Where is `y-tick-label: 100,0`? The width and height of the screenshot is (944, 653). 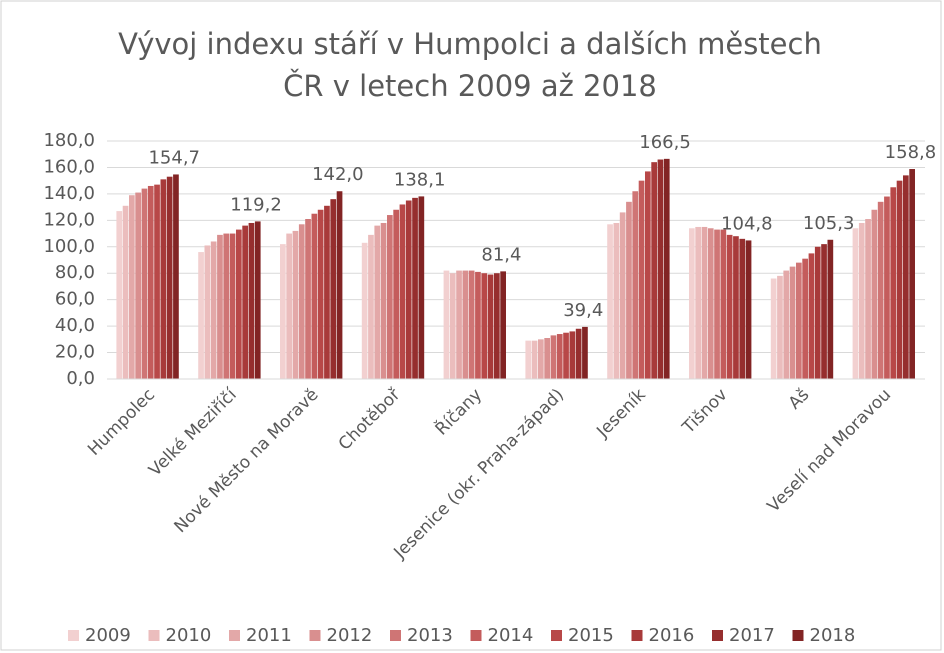 y-tick-label: 100,0 is located at coordinates (69, 246).